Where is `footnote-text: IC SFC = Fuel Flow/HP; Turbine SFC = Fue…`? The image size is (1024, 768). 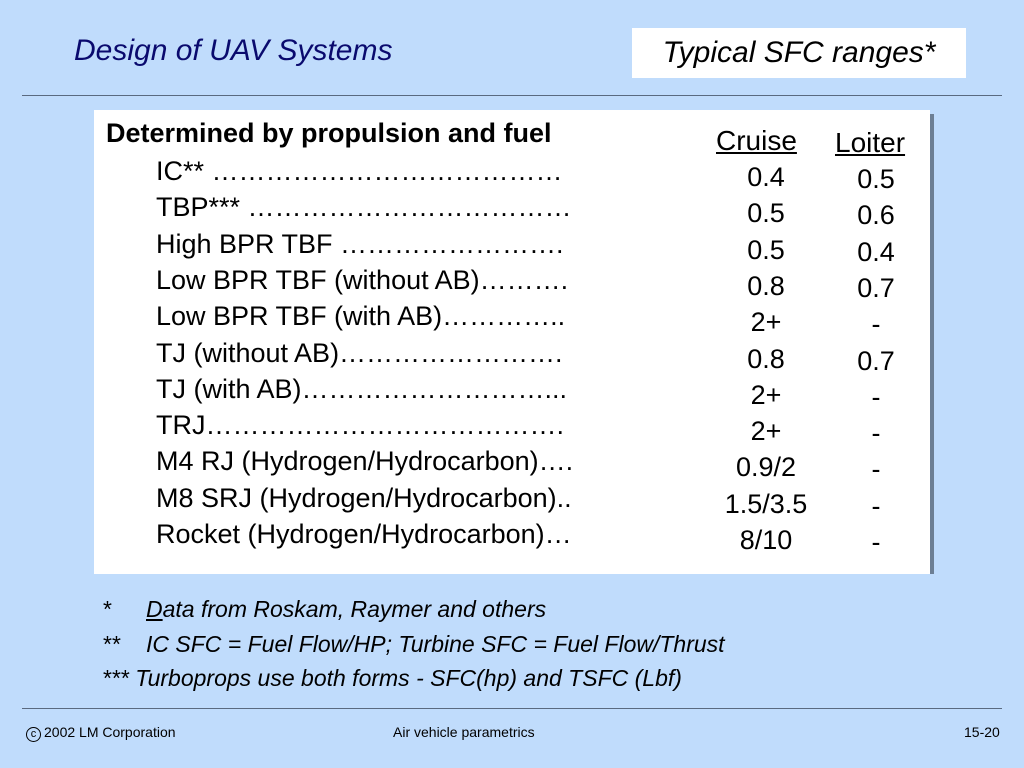 footnote-text: IC SFC = Fuel Flow/HP; Turbine SFC = Fue… is located at coordinates (435, 644).